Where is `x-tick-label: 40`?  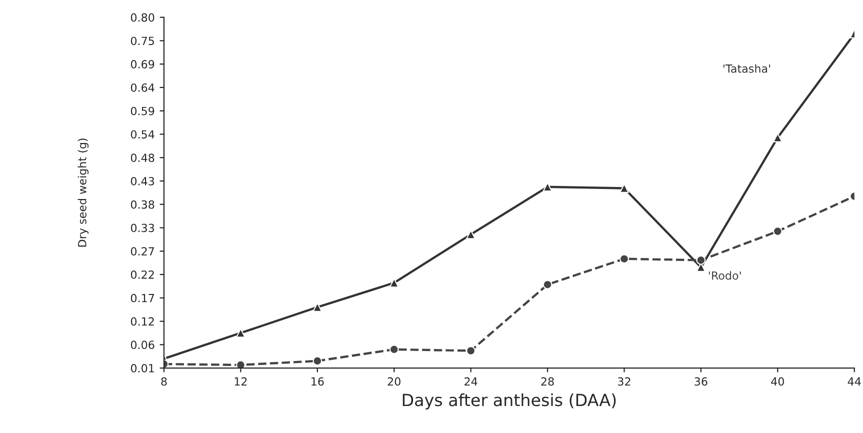
x-tick-label: 40 is located at coordinates (777, 381).